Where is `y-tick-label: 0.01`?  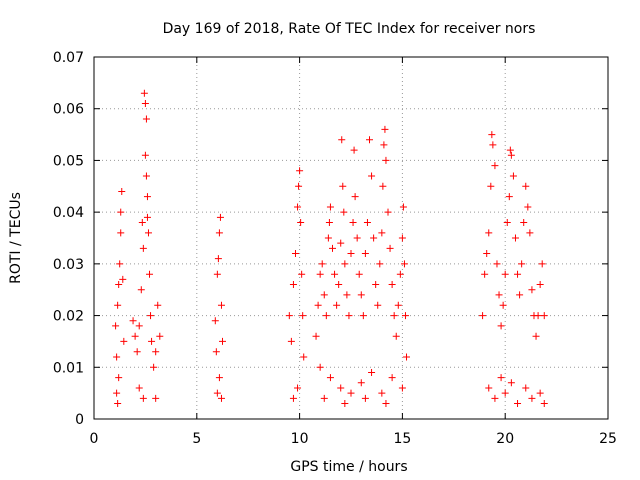
y-tick-label: 0.01 is located at coordinates (68, 368).